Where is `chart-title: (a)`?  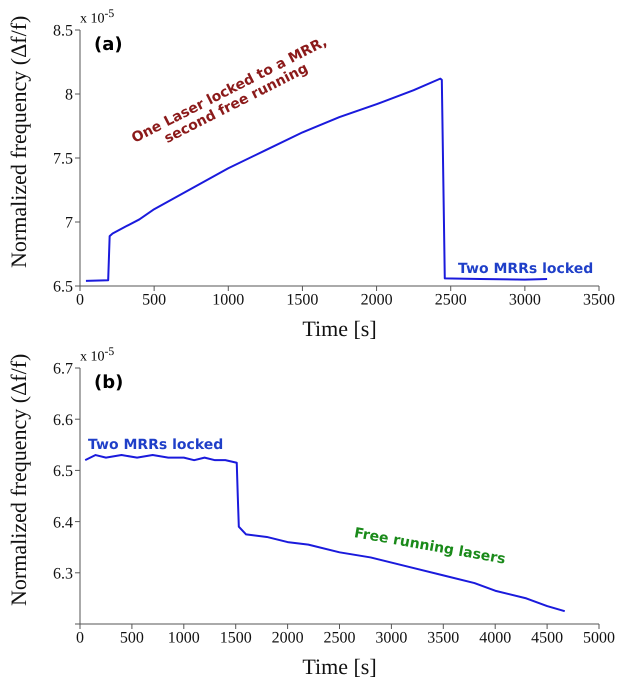 chart-title: (a) is located at coordinates (108, 44).